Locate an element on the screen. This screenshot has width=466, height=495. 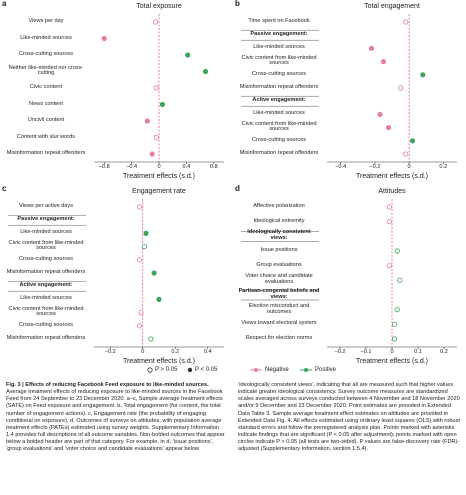
category-label: Views per day is located at coordinates (46, 21).